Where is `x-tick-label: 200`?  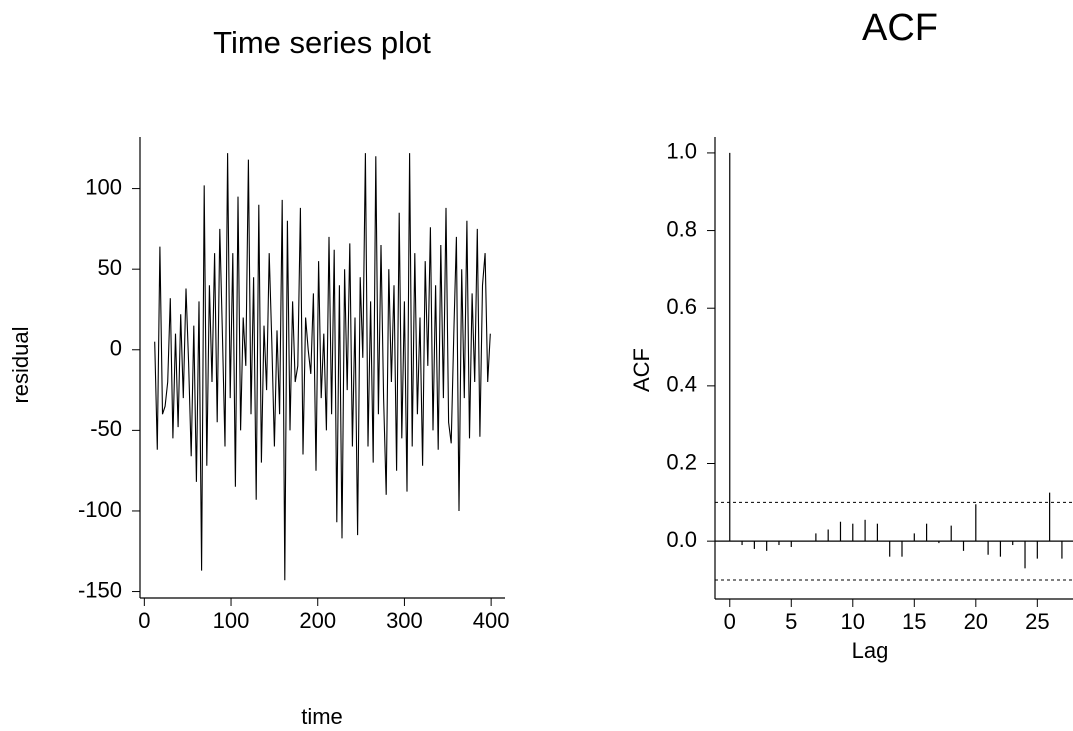
x-tick-label: 200 is located at coordinates (317, 620).